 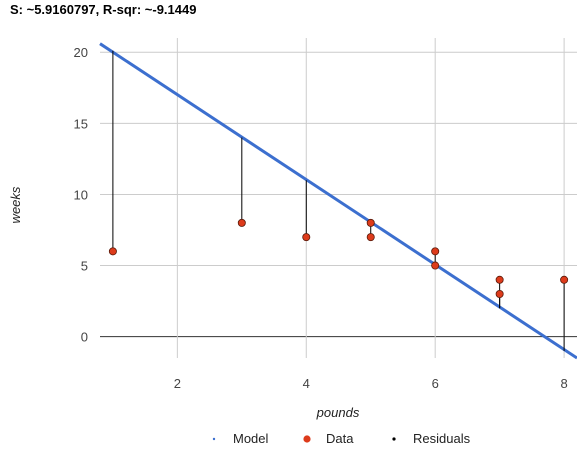 What do you see at coordinates (214, 439) in the screenshot?
I see `legend-swatch-model` at bounding box center [214, 439].